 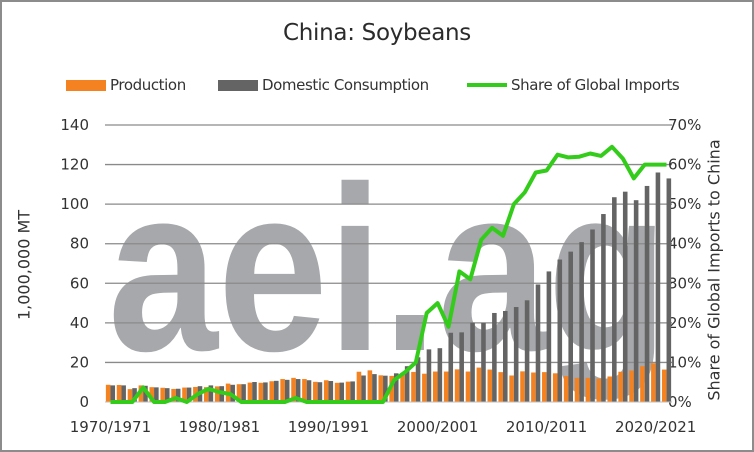 What do you see at coordinates (79, 362) in the screenshot?
I see `y-tick-left: 20` at bounding box center [79, 362].